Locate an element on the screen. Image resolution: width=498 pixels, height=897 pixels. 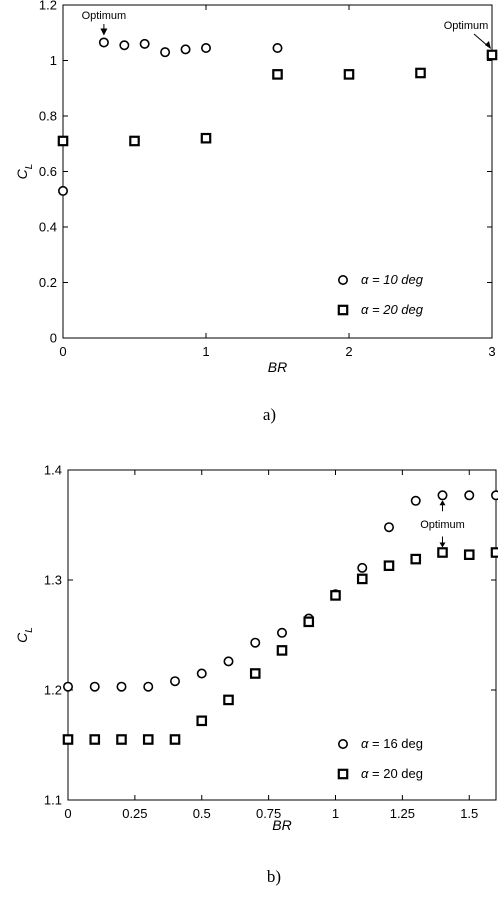
x-tick-label: 0.5 is located at coordinates (202, 813).